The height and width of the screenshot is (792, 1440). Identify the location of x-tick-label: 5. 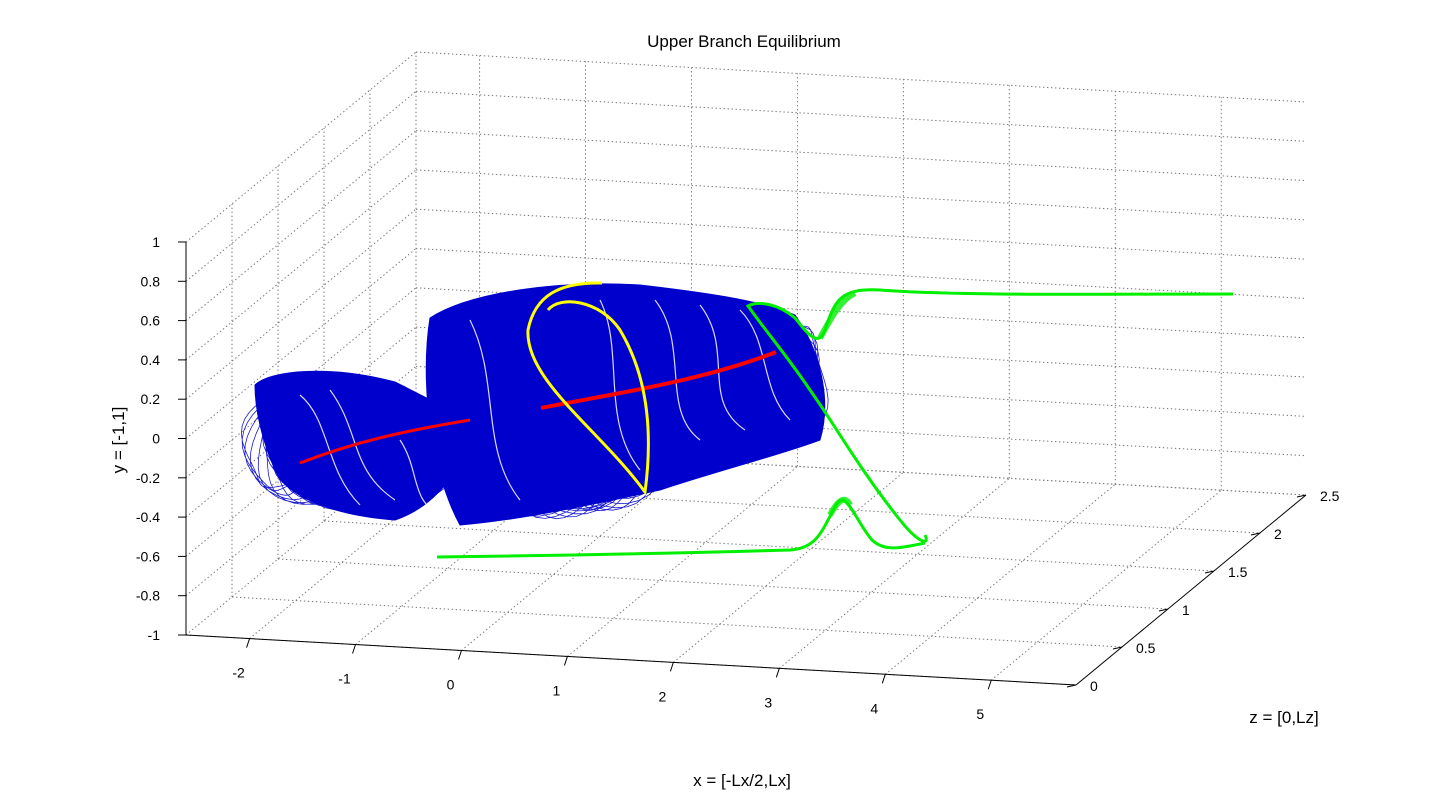
(980, 714).